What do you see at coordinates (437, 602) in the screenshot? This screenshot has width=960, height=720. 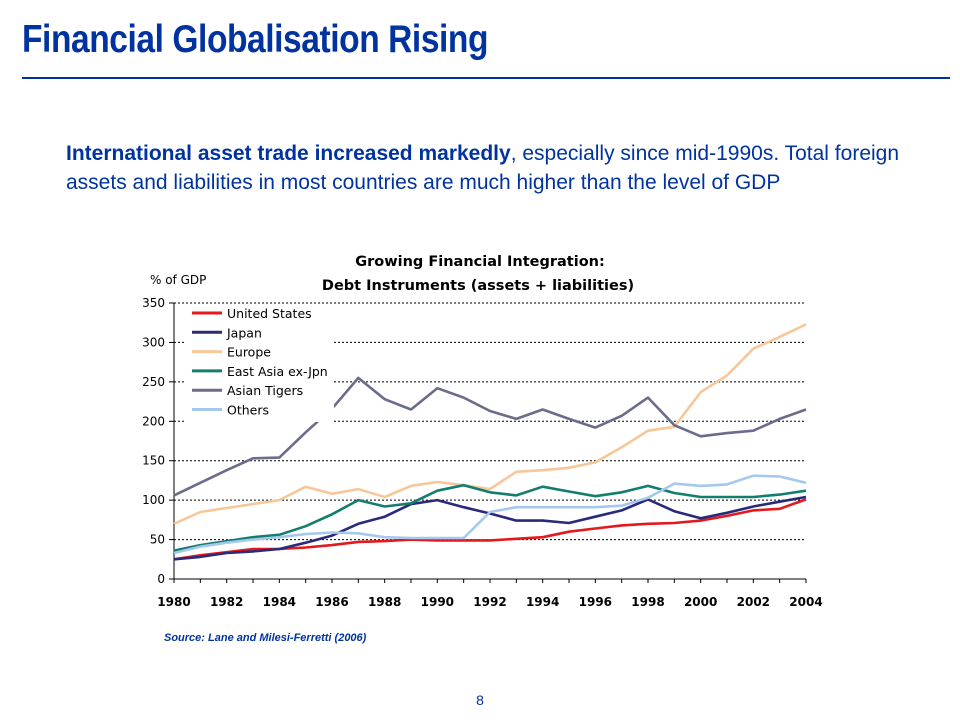 I see `x-tick-label: 1990` at bounding box center [437, 602].